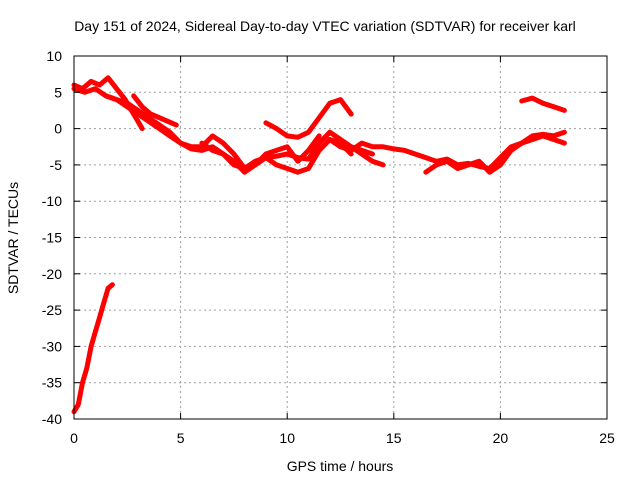 Image resolution: width=640 pixels, height=480 pixels. What do you see at coordinates (52, 383) in the screenshot?
I see `y-tick-label: -35` at bounding box center [52, 383].